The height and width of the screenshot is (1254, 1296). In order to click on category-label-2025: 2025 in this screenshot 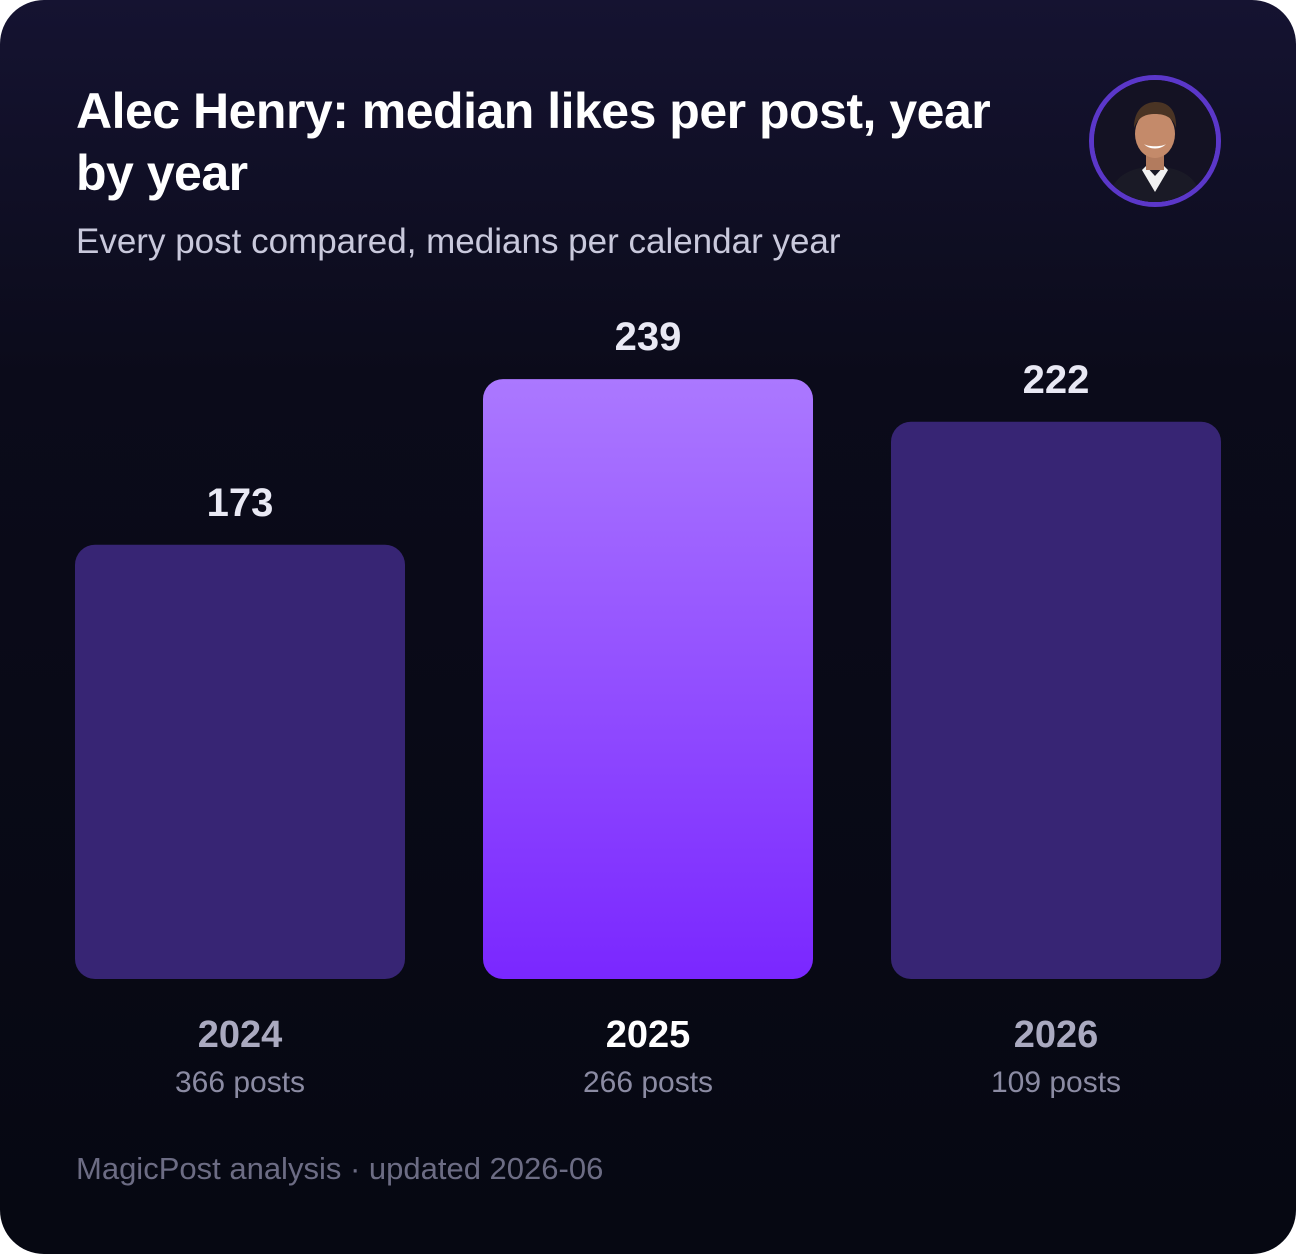, I will do `click(648, 1035)`.